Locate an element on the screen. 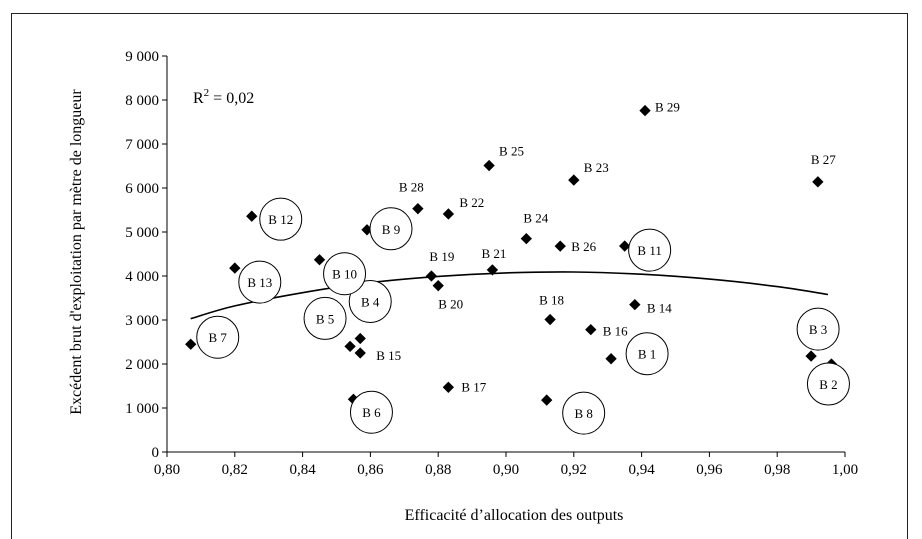  x-tick-label: 0,88 is located at coordinates (438, 470).